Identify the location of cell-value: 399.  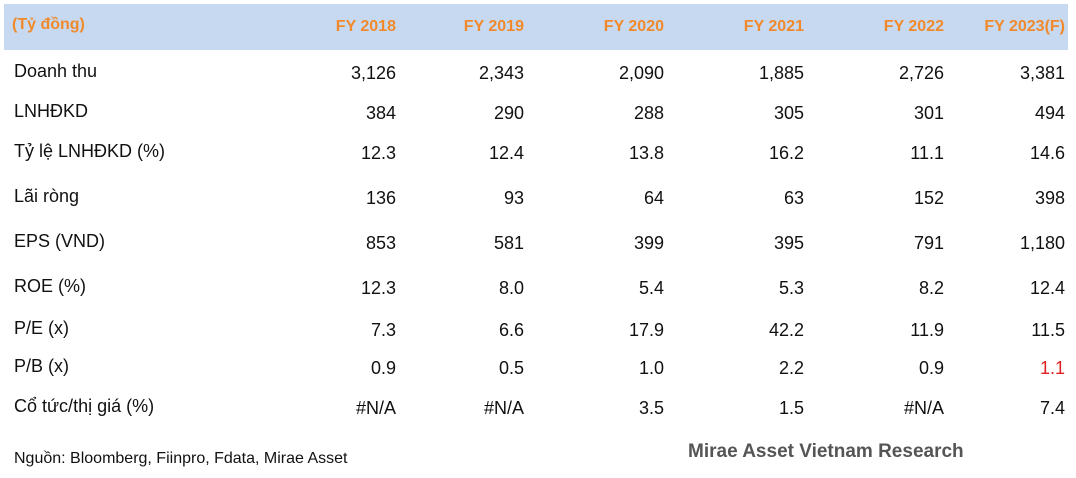
(648, 243).